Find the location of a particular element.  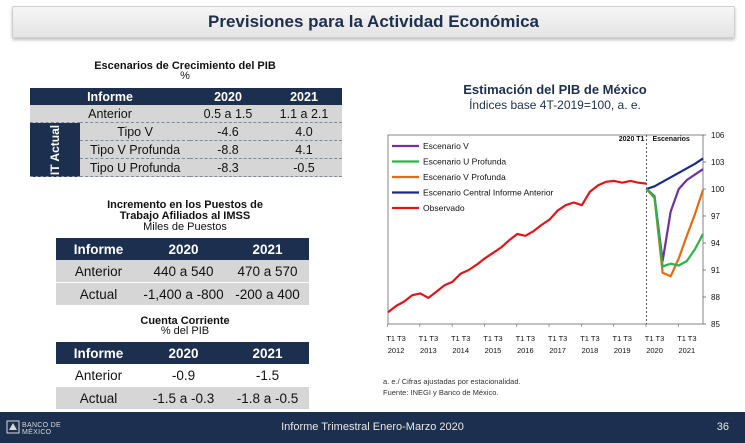

jobs-table-title-line1: Incremento en los Puestos de is located at coordinates (185, 205).